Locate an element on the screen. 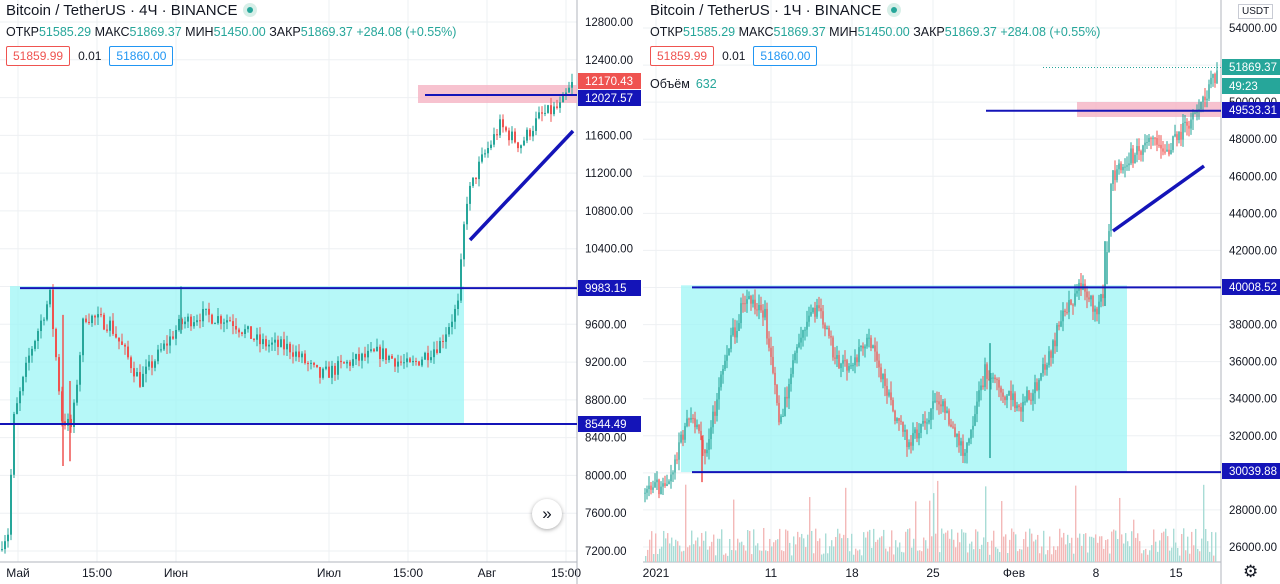  y-tick-label: 7600.00 is located at coordinates (606, 514).